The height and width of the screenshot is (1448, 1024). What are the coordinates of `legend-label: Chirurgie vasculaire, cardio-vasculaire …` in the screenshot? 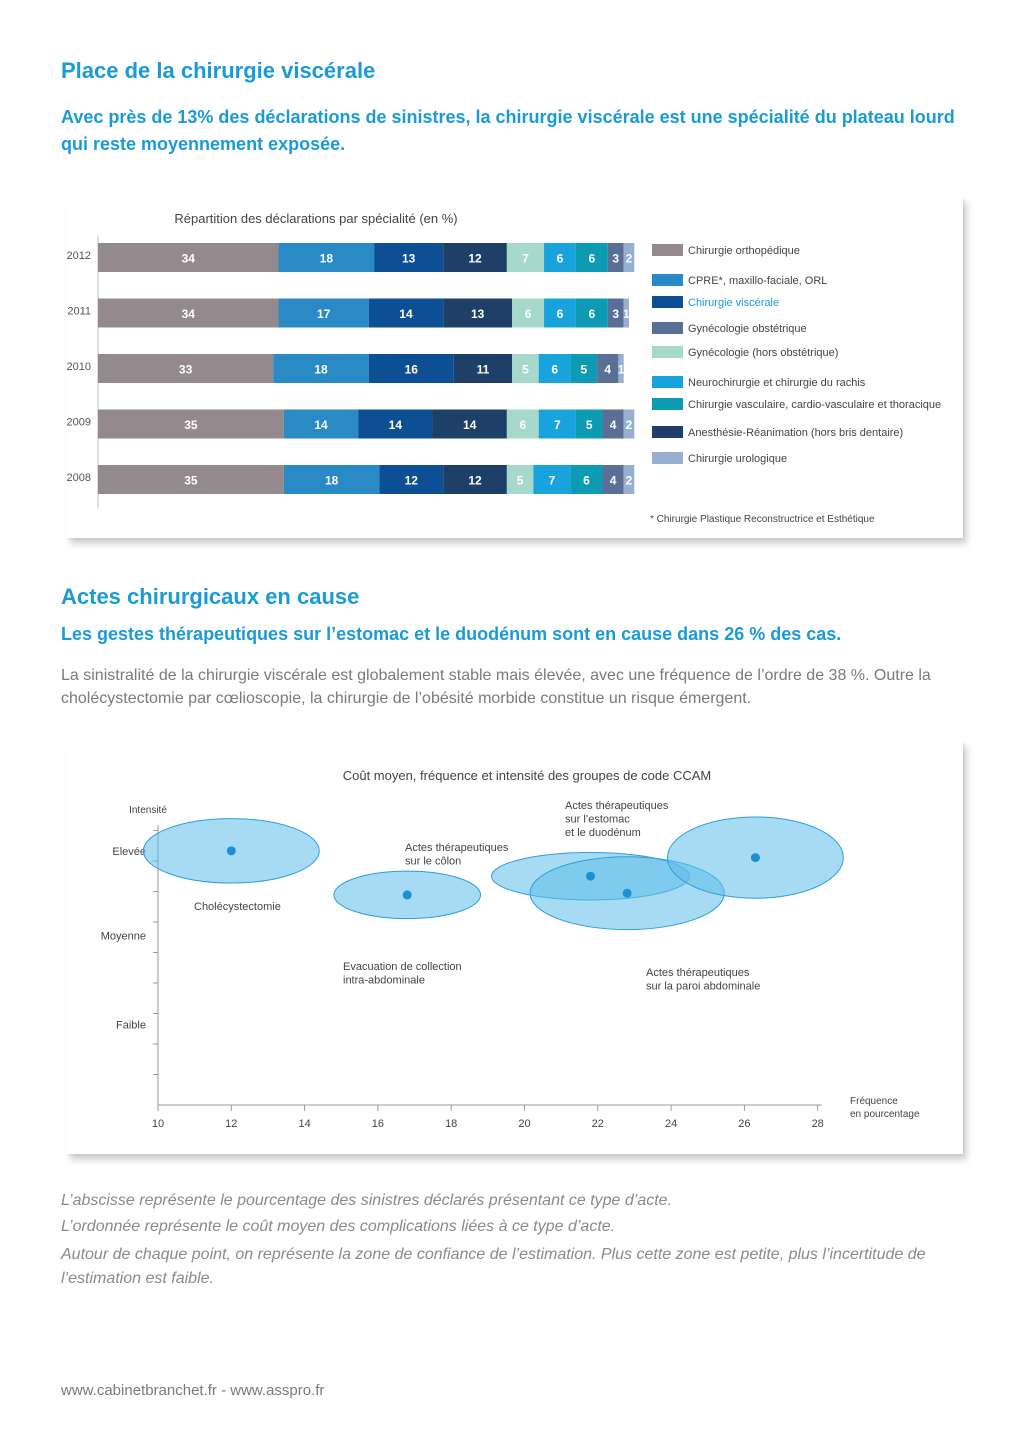 It's located at (814, 405).